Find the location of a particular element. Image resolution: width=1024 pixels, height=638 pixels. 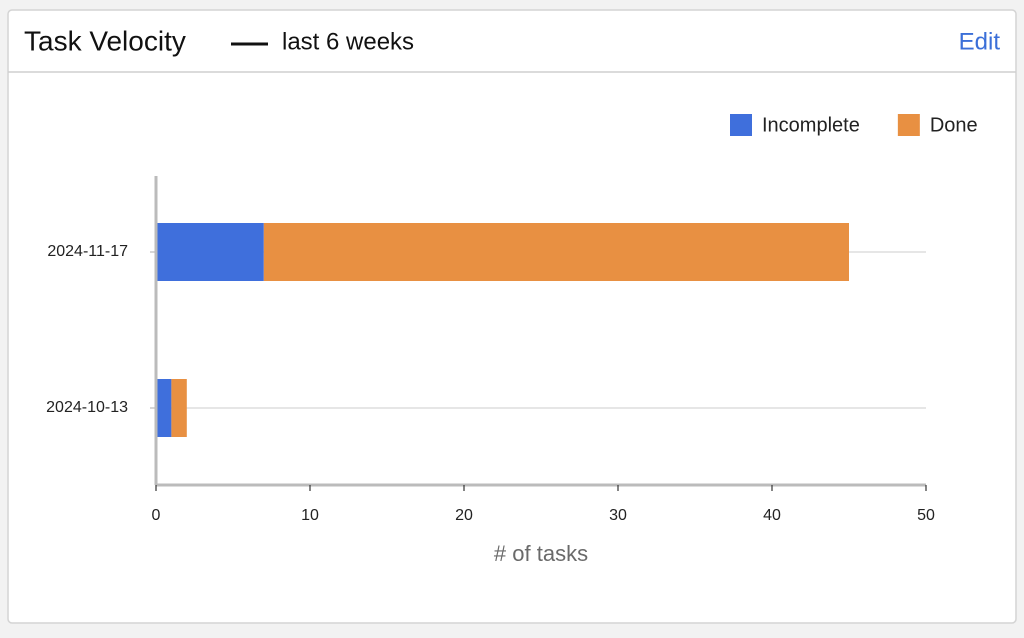

x-tick-label: 10 is located at coordinates (310, 515).